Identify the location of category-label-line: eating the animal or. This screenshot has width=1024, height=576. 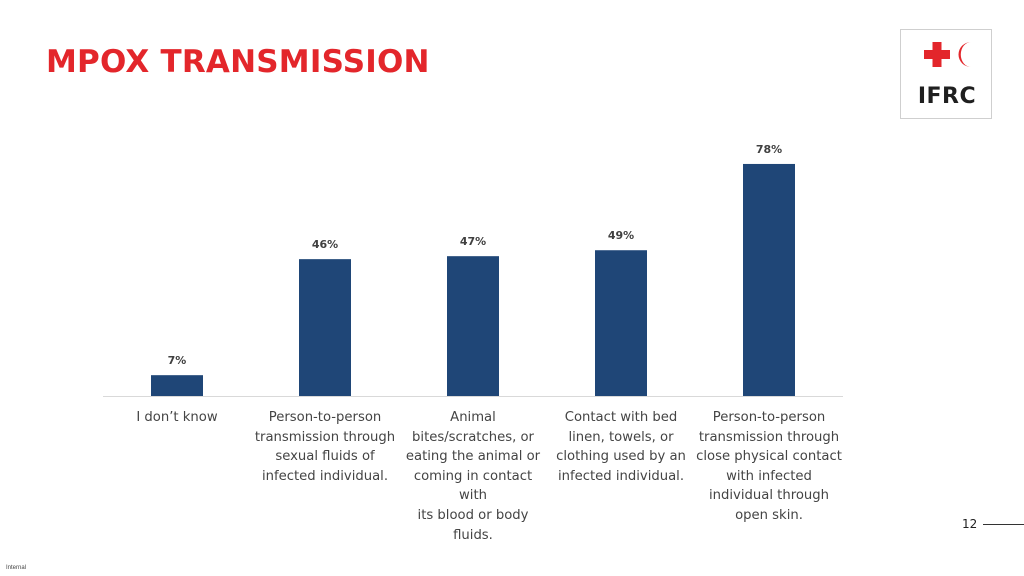
(473, 457).